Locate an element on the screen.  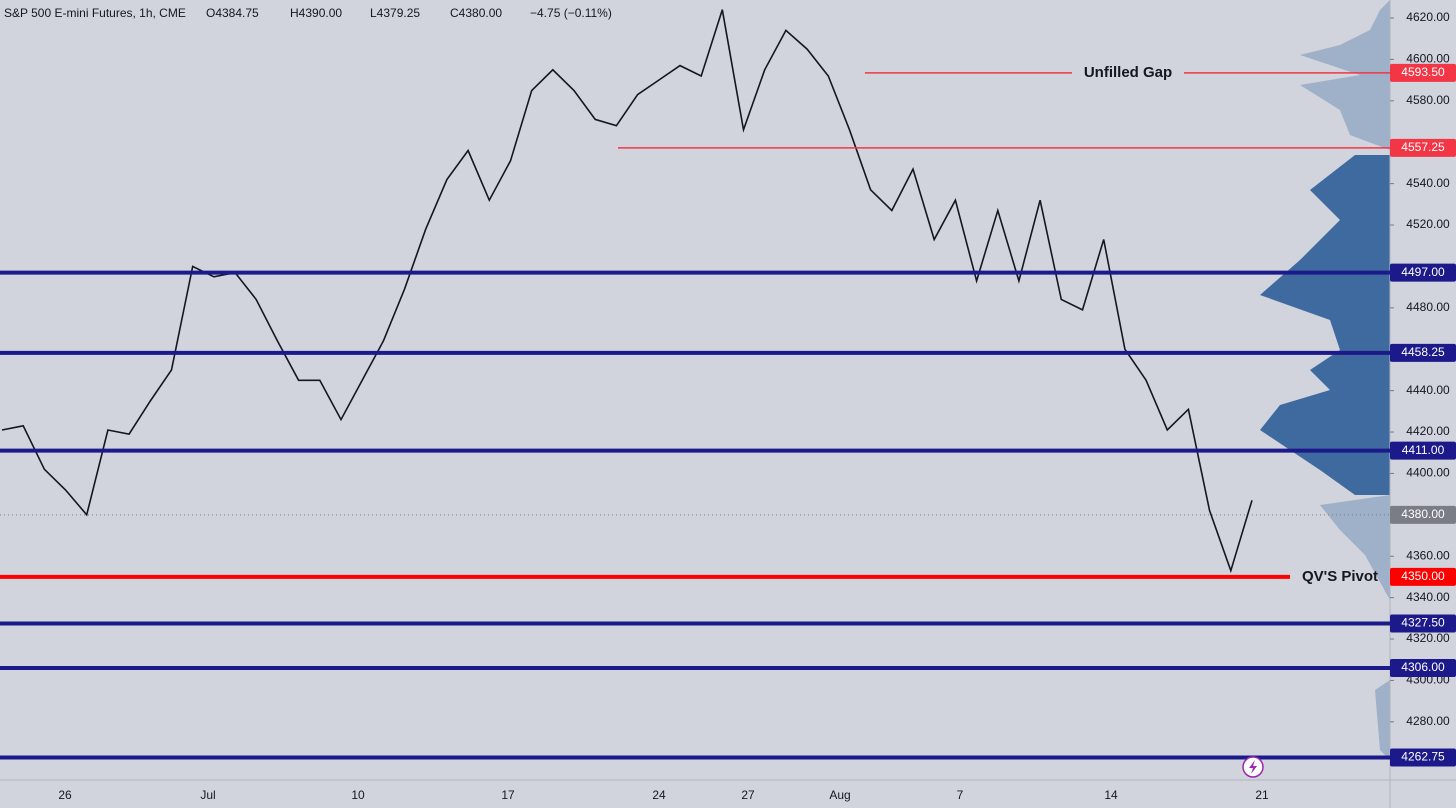
y-tick-label: 4480.00 is located at coordinates (1428, 307).